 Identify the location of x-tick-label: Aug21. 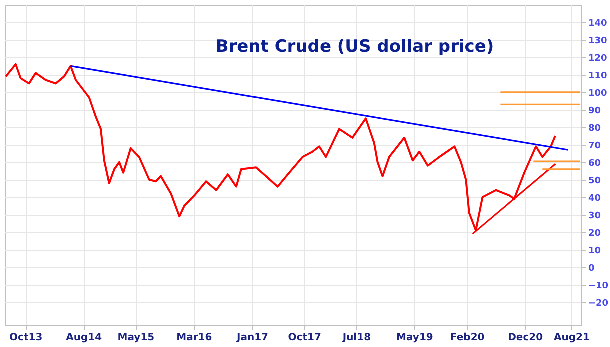
(572, 338).